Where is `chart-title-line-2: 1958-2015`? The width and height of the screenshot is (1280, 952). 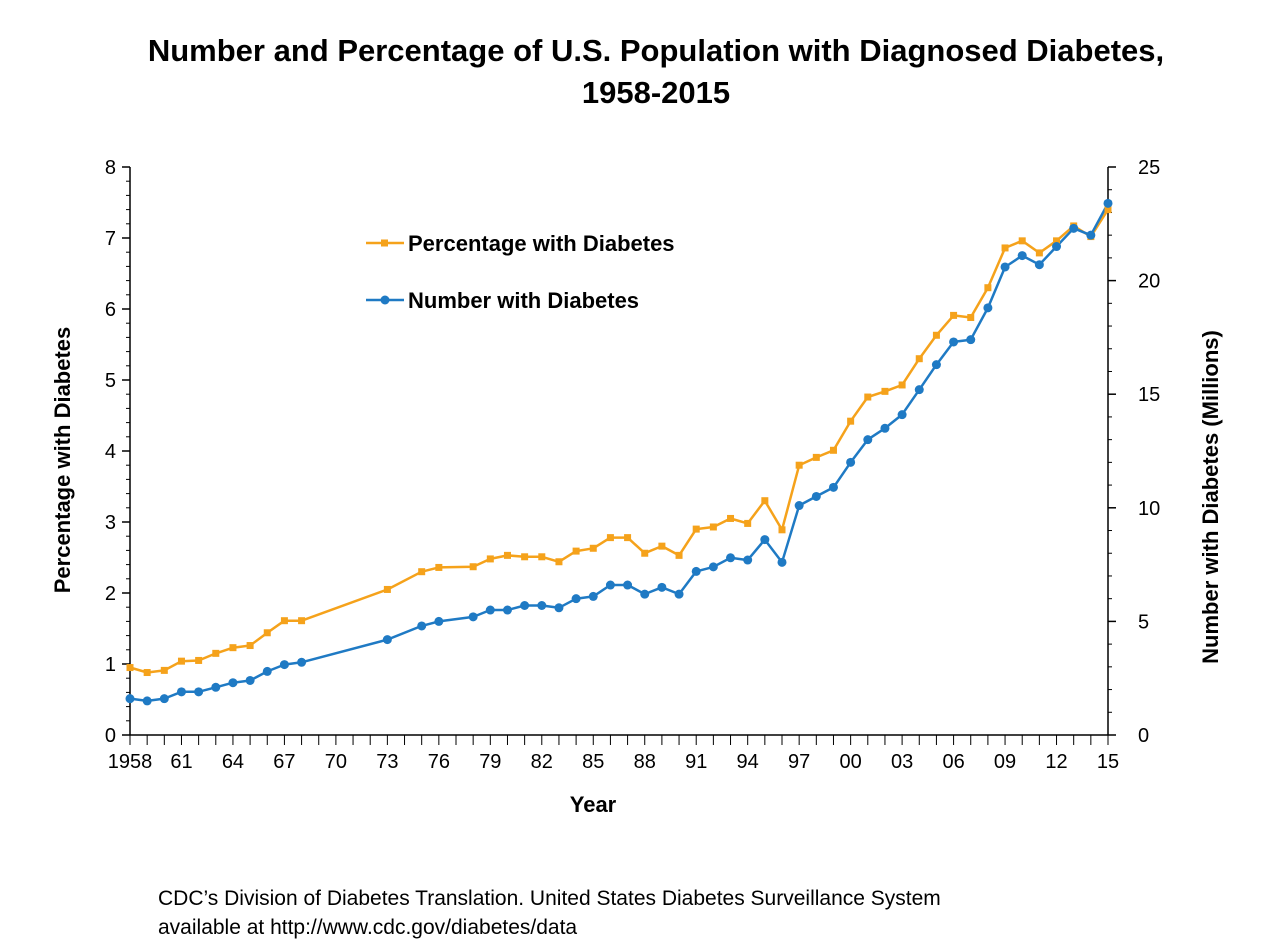
chart-title-line-2: 1958-2015 is located at coordinates (656, 92).